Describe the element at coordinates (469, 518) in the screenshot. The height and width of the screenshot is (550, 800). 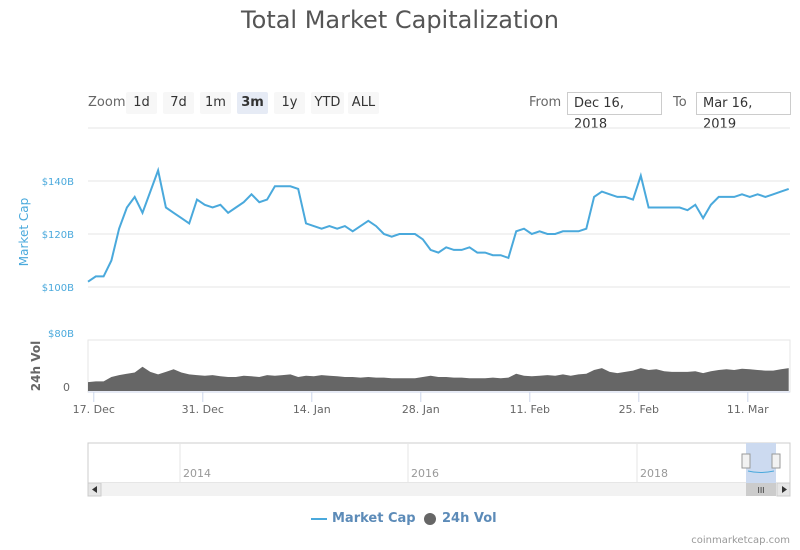
I see `legend-vol: 24h Vol` at that location.